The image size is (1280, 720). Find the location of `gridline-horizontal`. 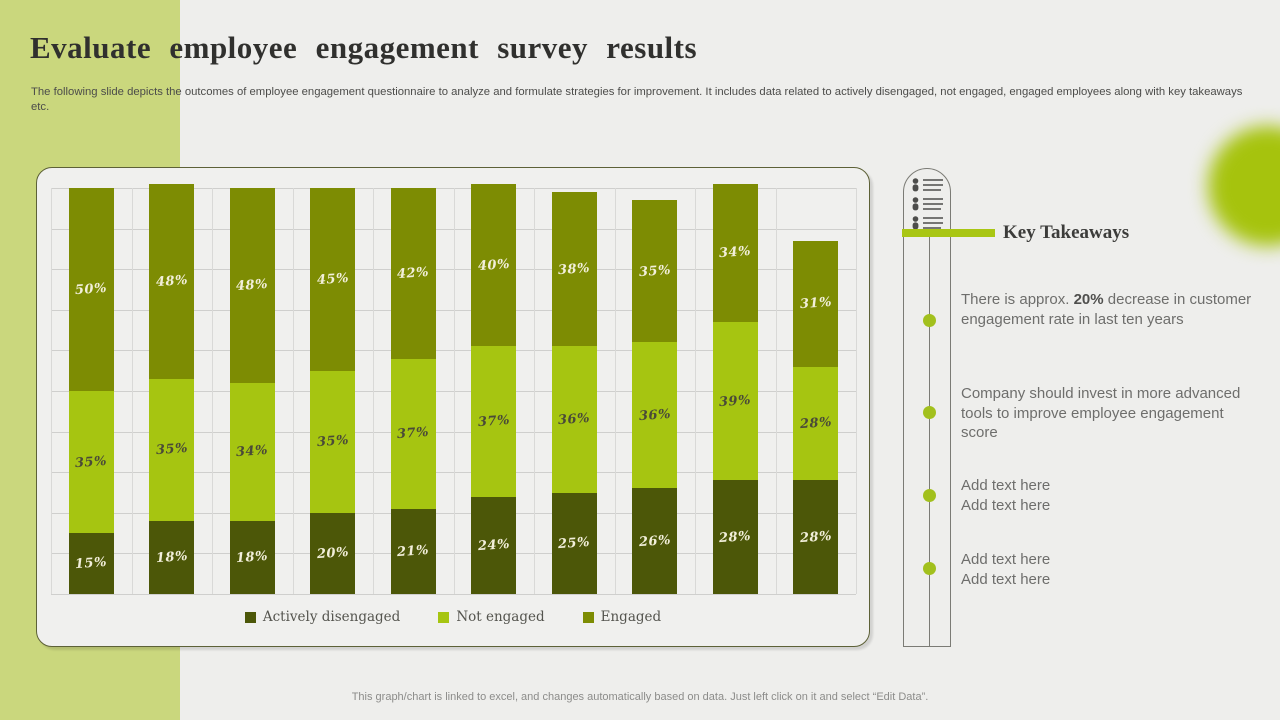

gridline-horizontal is located at coordinates (453, 594).